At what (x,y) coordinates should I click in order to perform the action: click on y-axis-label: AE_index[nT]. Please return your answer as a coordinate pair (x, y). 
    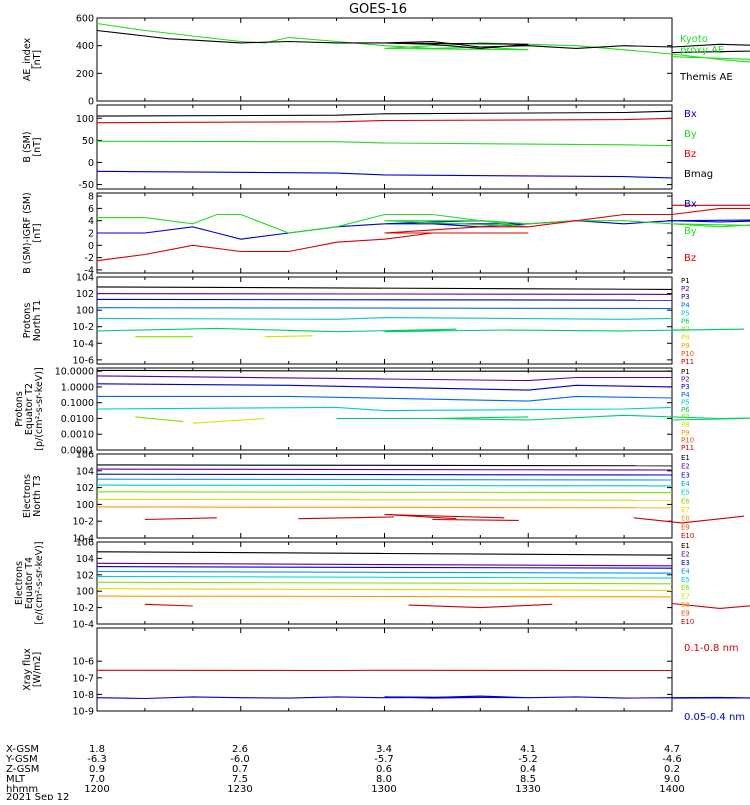
    Looking at the image, I should click on (32, 60).